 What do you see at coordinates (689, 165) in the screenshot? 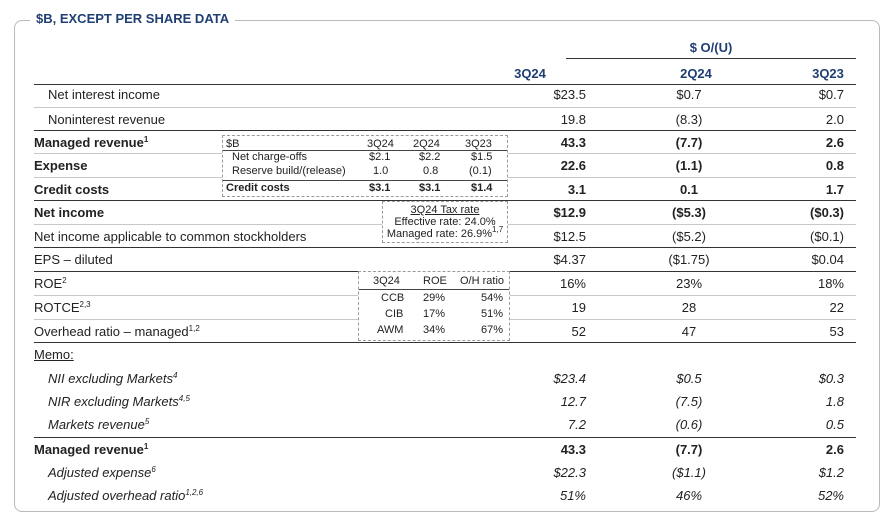
I see `cell: (1.1)` at bounding box center [689, 165].